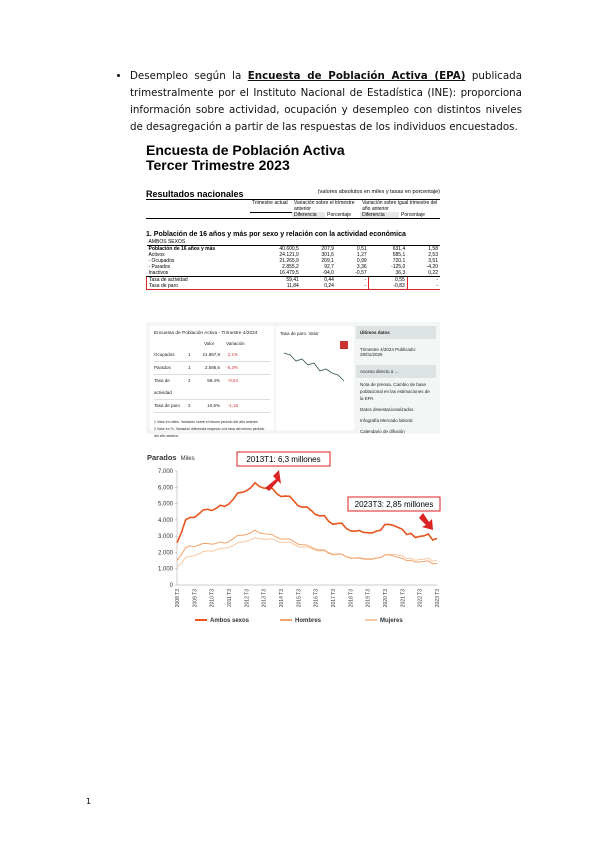  I want to click on cell: 3,36, so click(361, 267).